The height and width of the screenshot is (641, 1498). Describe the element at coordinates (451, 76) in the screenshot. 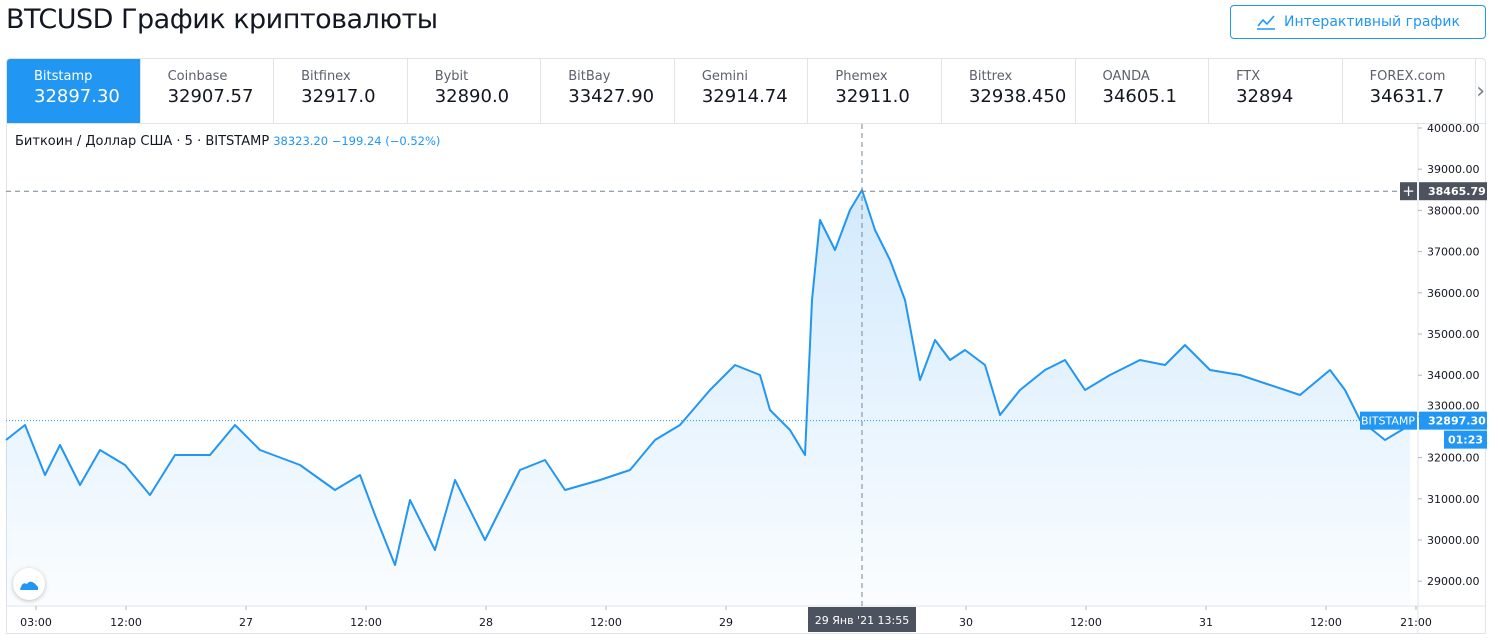

I see `exchange-name: Bybit` at that location.